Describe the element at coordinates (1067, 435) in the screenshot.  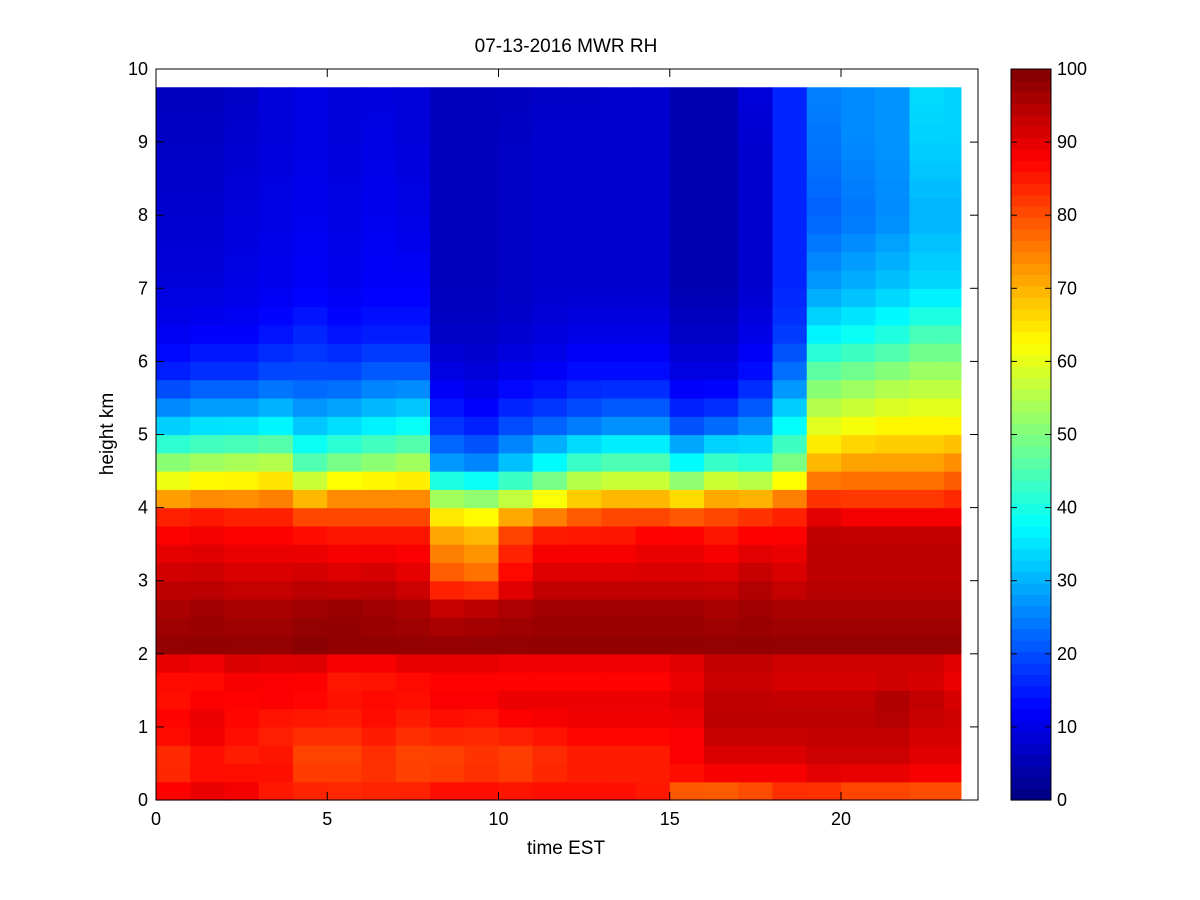
I see `colorbar-tick-label: 50` at that location.